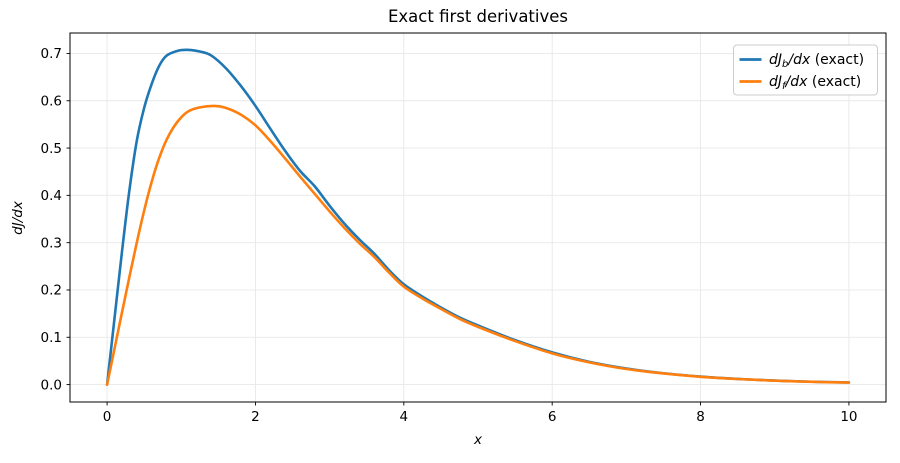 The height and width of the screenshot is (463, 900). I want to click on y-tick-label: 0.5, so click(51, 149).